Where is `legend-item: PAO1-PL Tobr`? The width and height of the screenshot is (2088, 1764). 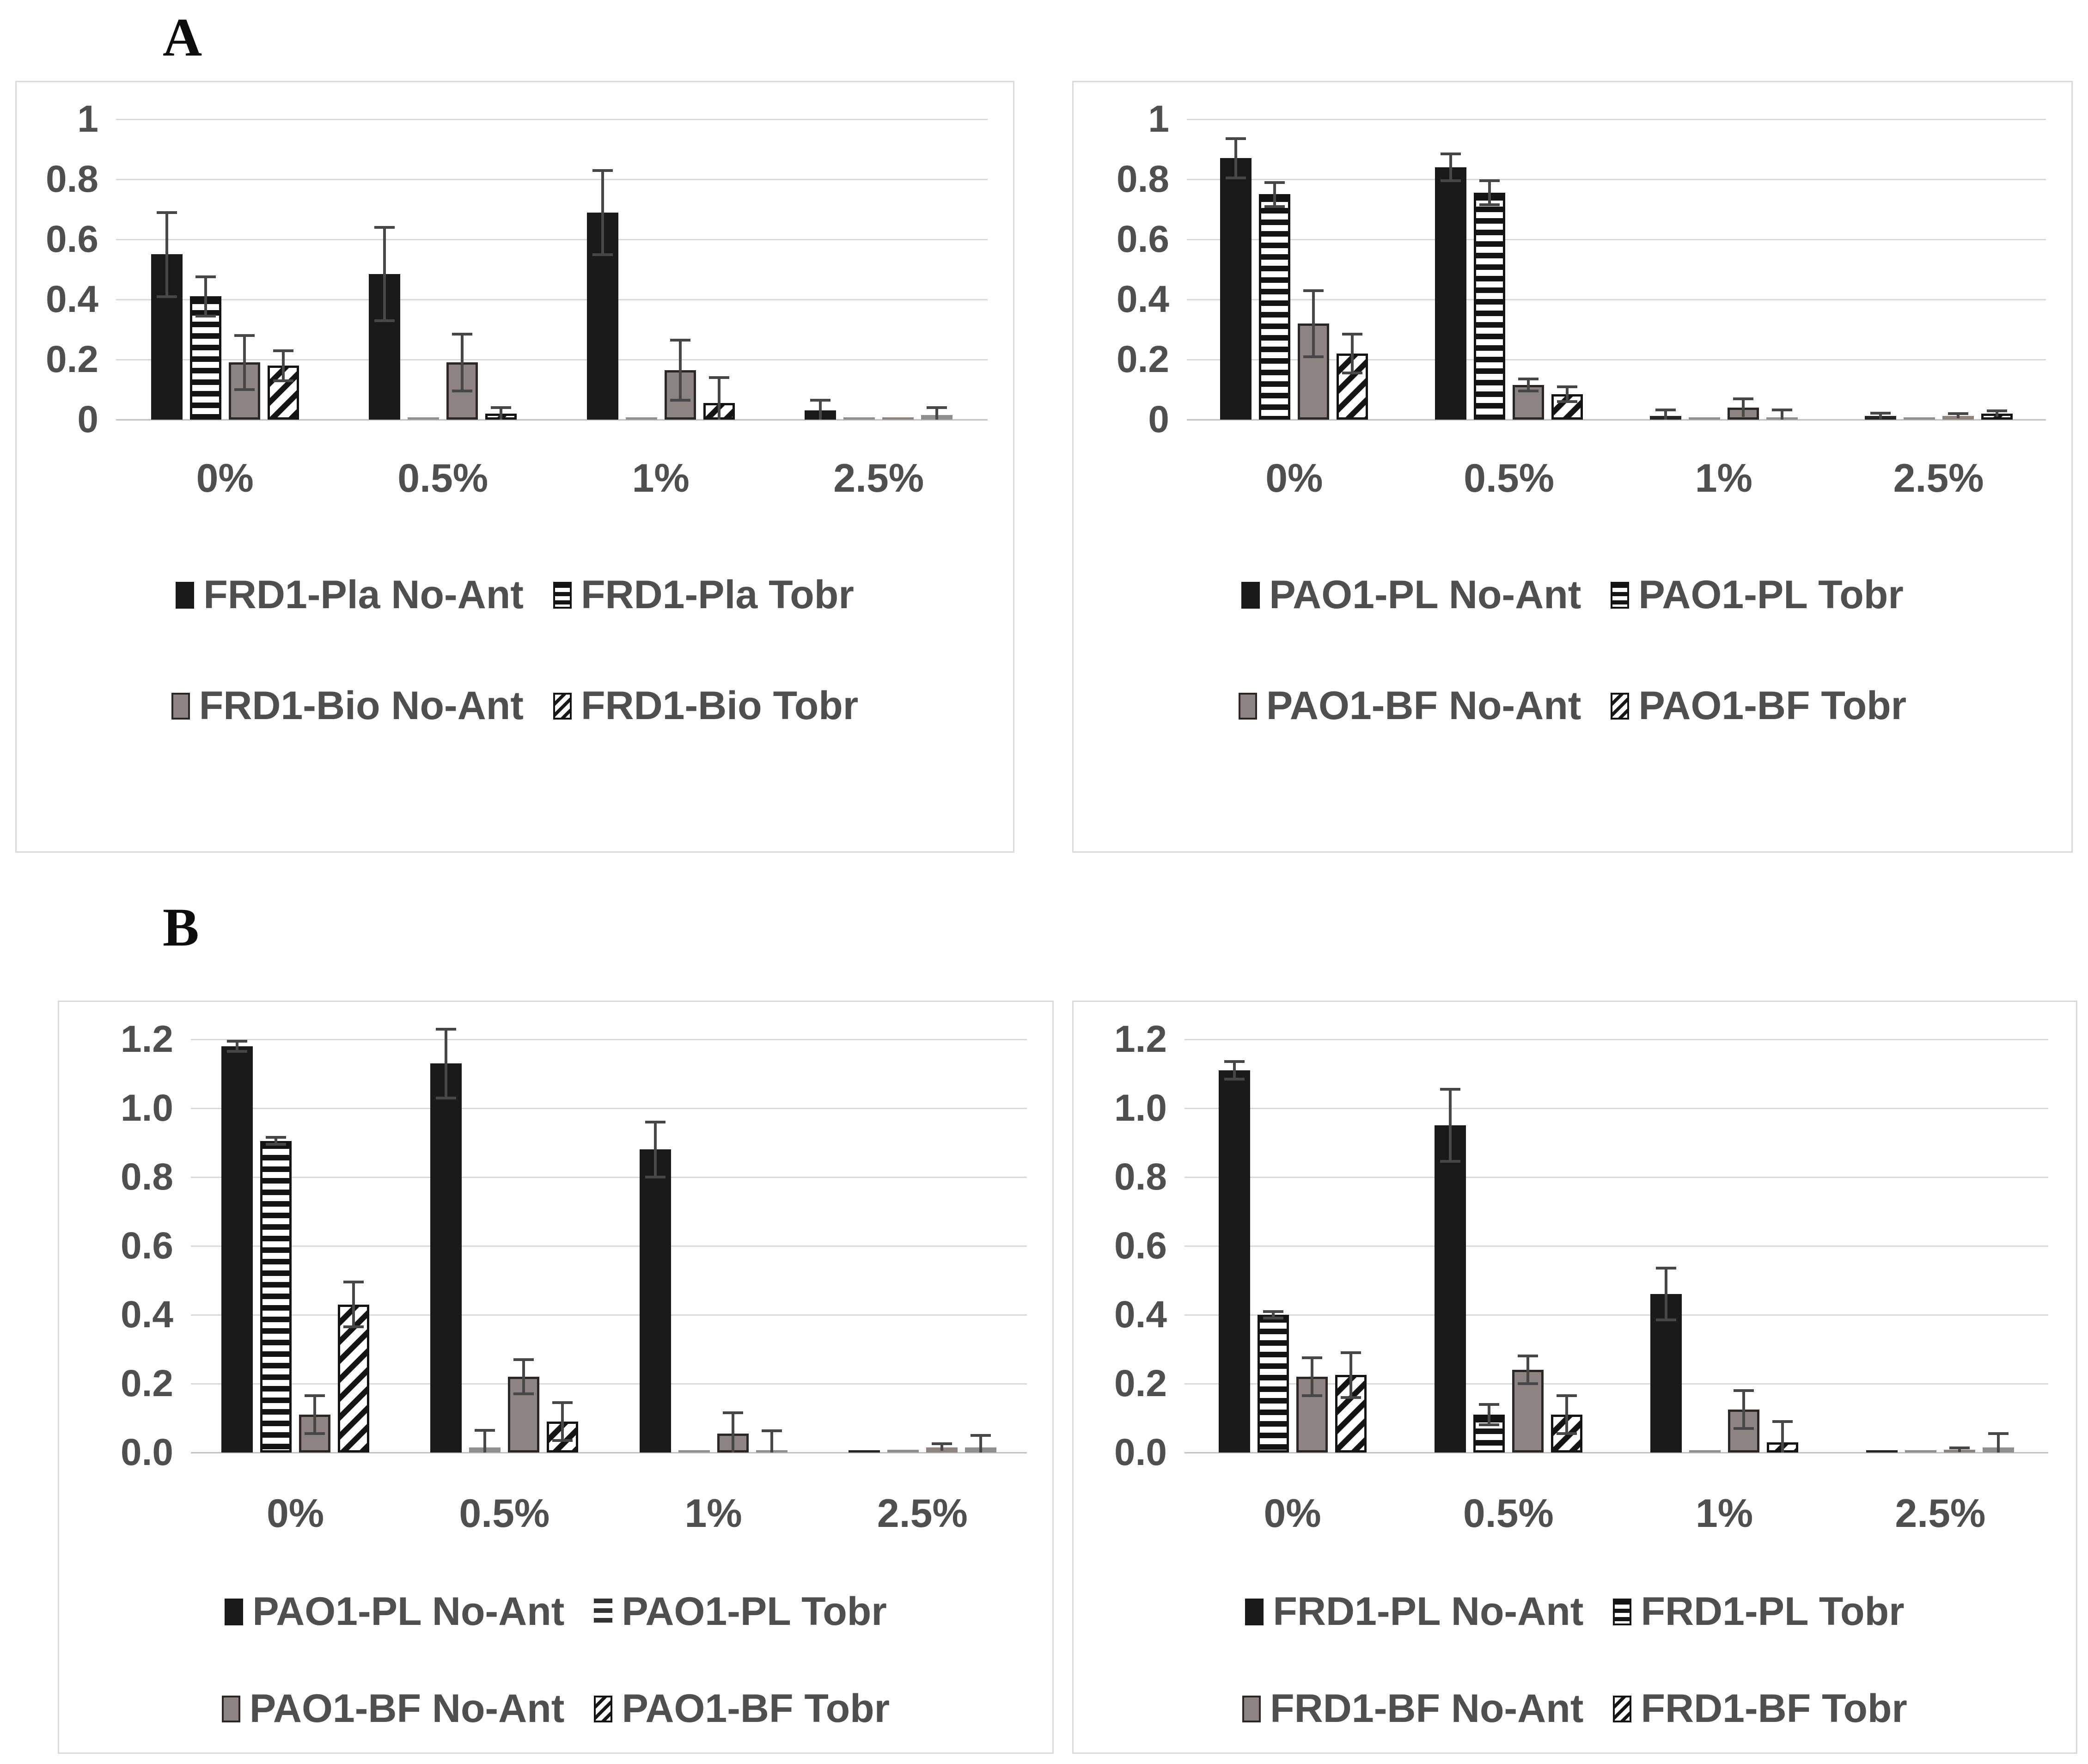 legend-item: PAO1-PL Tobr is located at coordinates (1757, 595).